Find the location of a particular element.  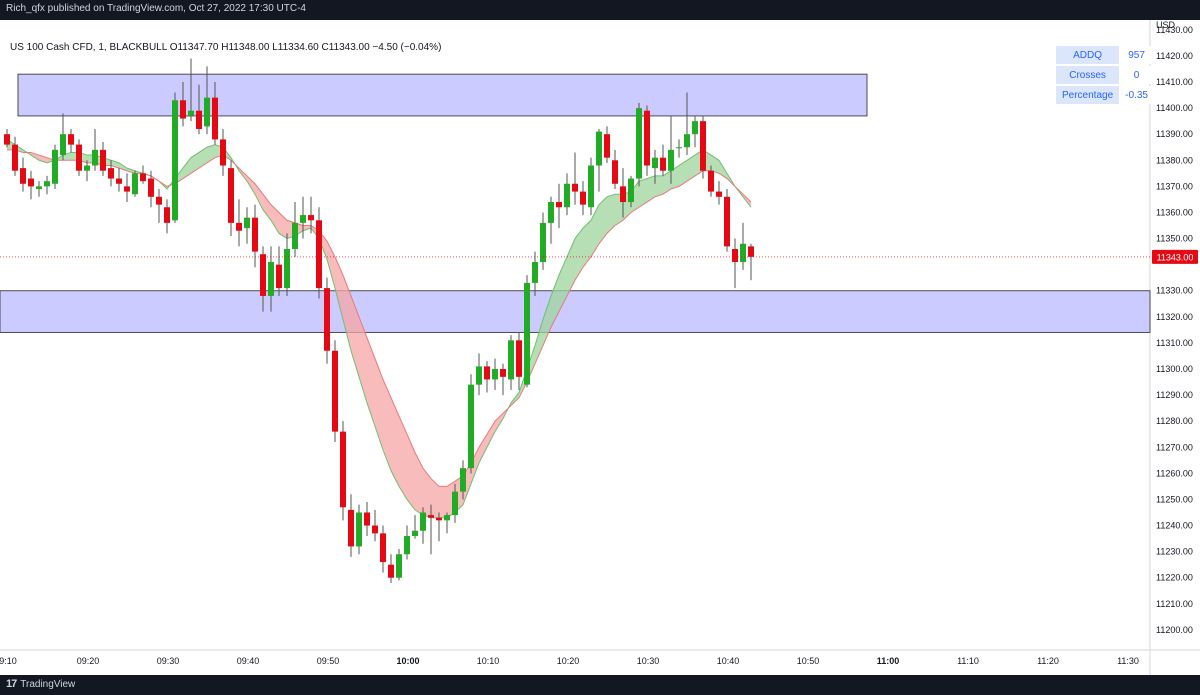

stat-row-addq: ADDQ 957 is located at coordinates (1105, 55).